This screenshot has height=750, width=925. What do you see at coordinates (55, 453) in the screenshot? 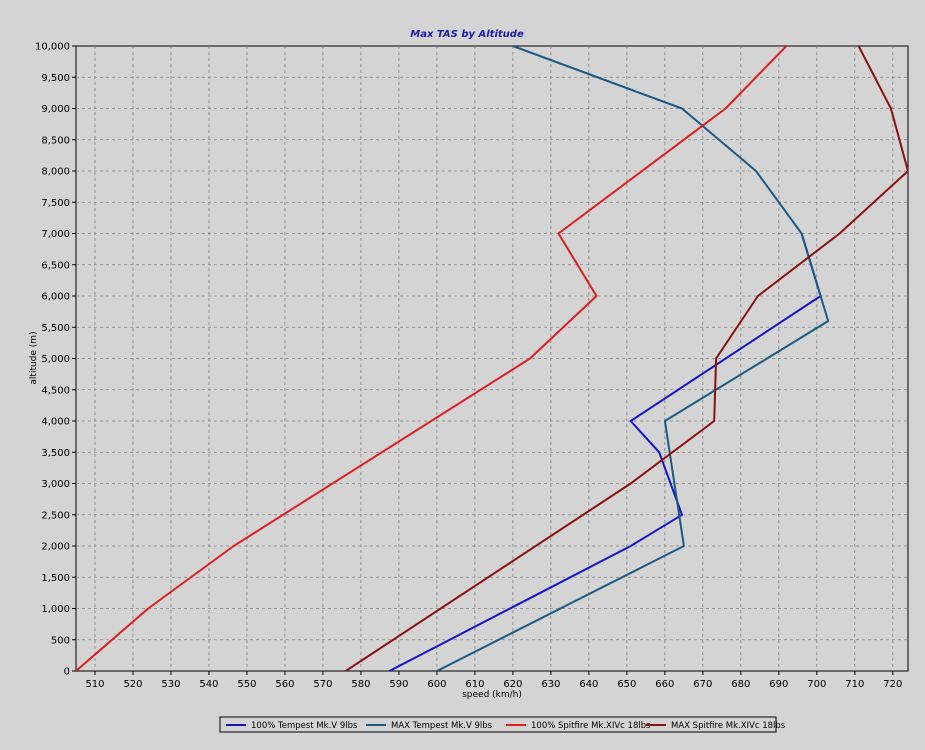
I see `y-tick-label: 3,500` at bounding box center [55, 453].